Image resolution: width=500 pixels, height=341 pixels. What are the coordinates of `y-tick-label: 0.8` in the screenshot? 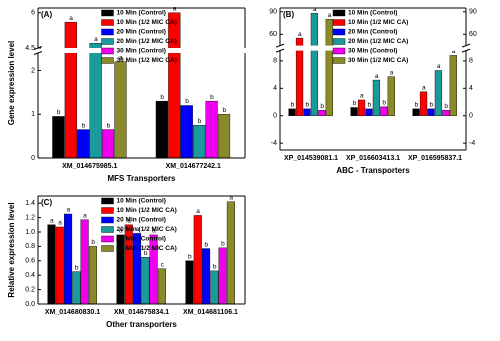 It's located at (30, 246).